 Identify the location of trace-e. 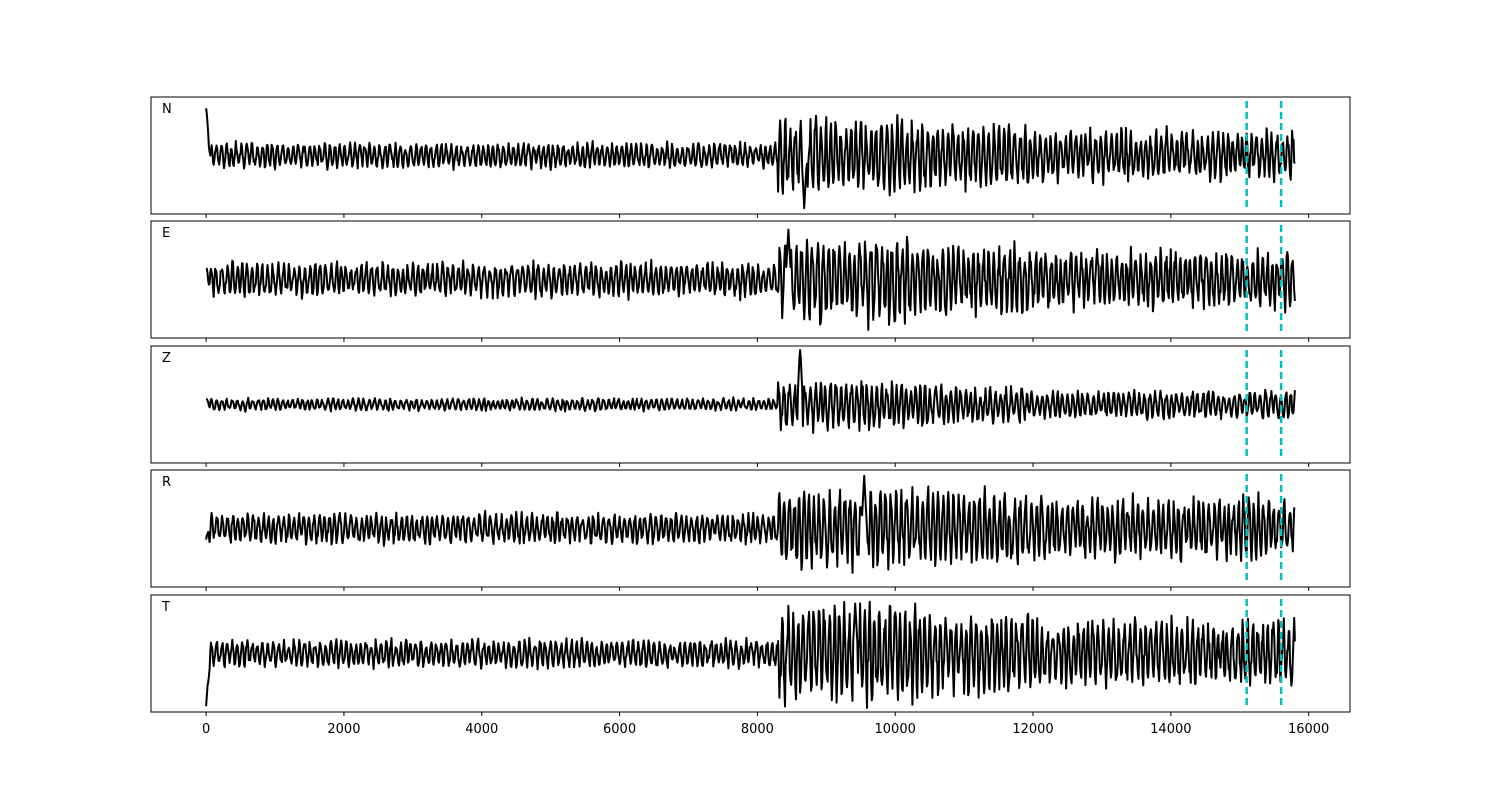
(750, 279).